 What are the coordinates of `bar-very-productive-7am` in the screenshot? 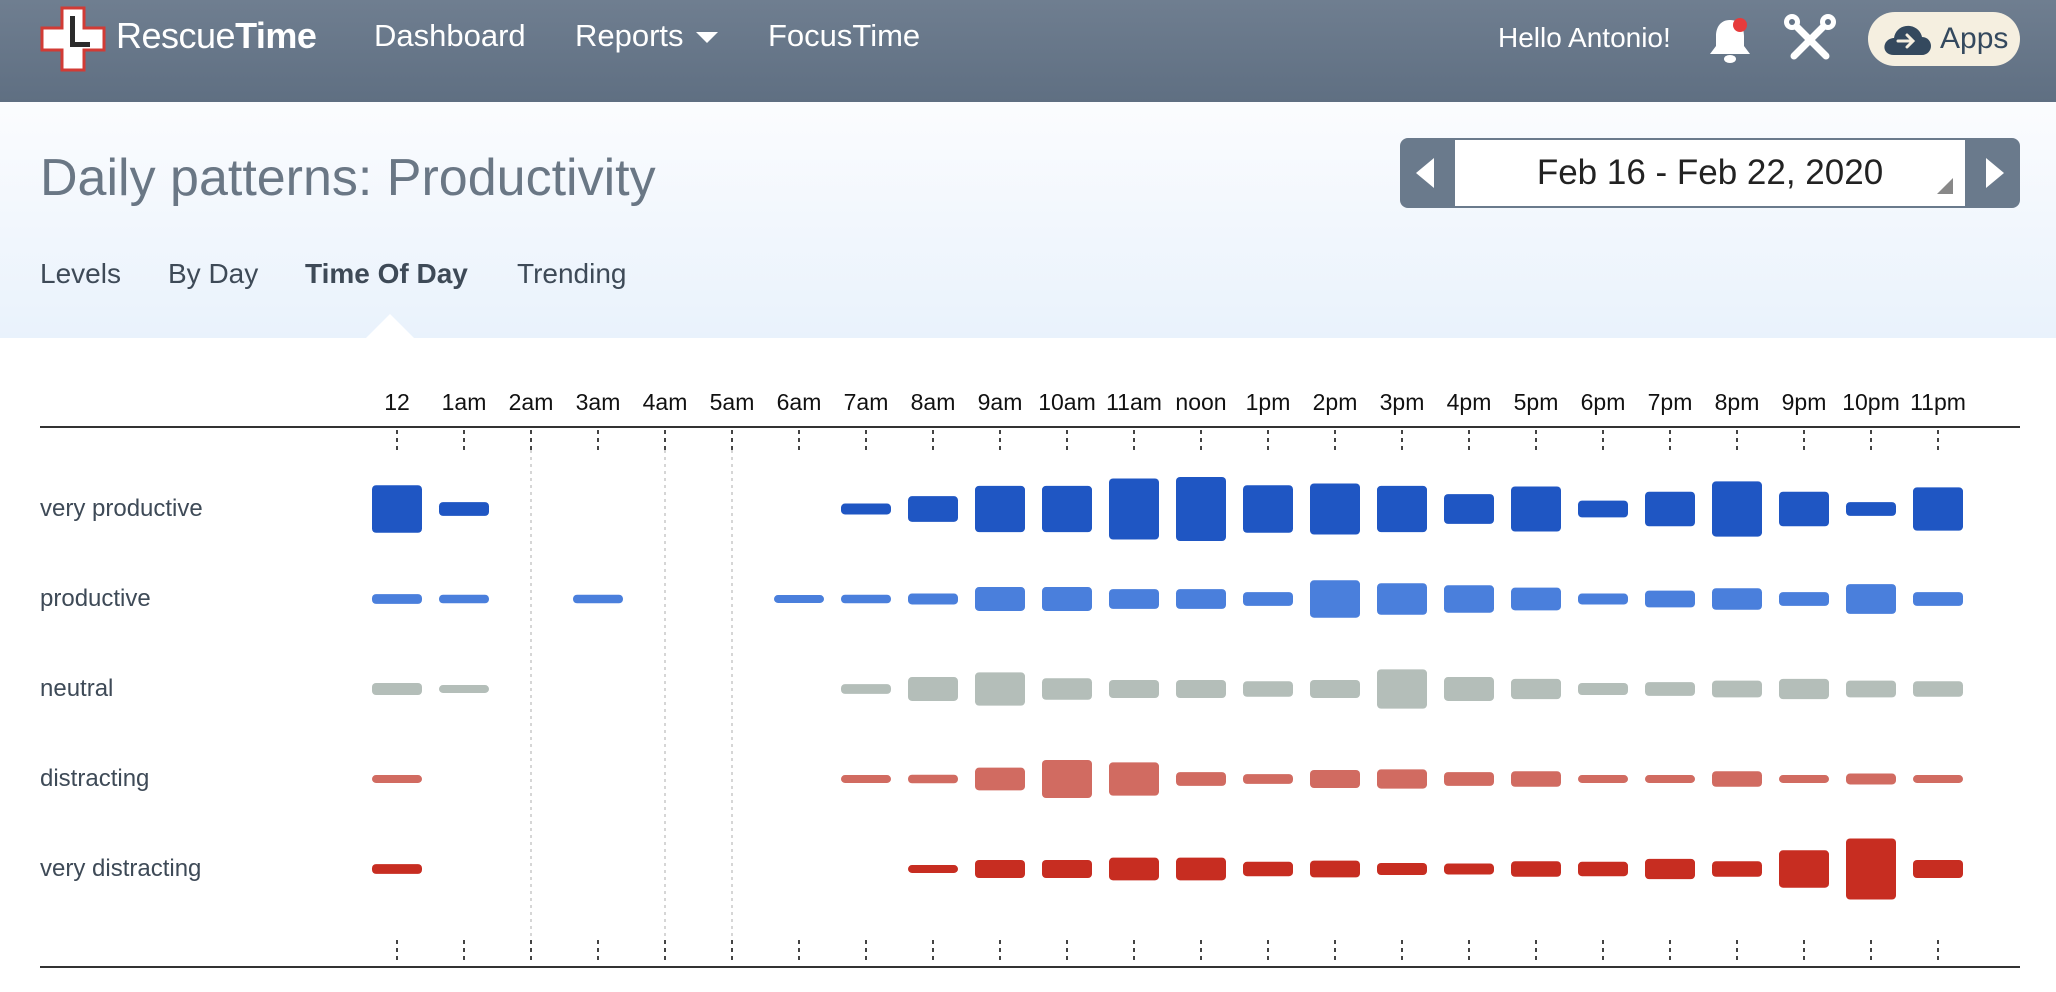 It's located at (866, 509).